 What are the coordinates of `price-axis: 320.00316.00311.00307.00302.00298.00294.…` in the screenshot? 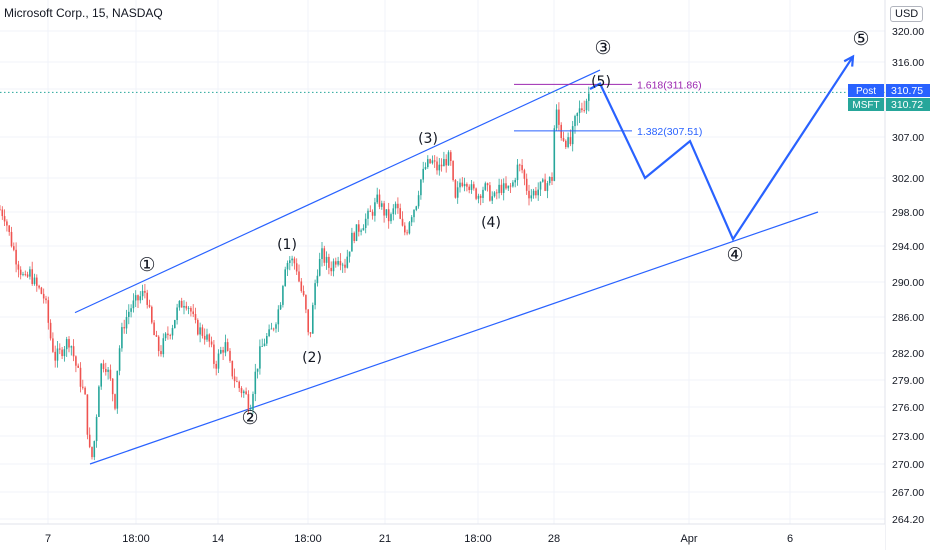 It's located at (908, 275).